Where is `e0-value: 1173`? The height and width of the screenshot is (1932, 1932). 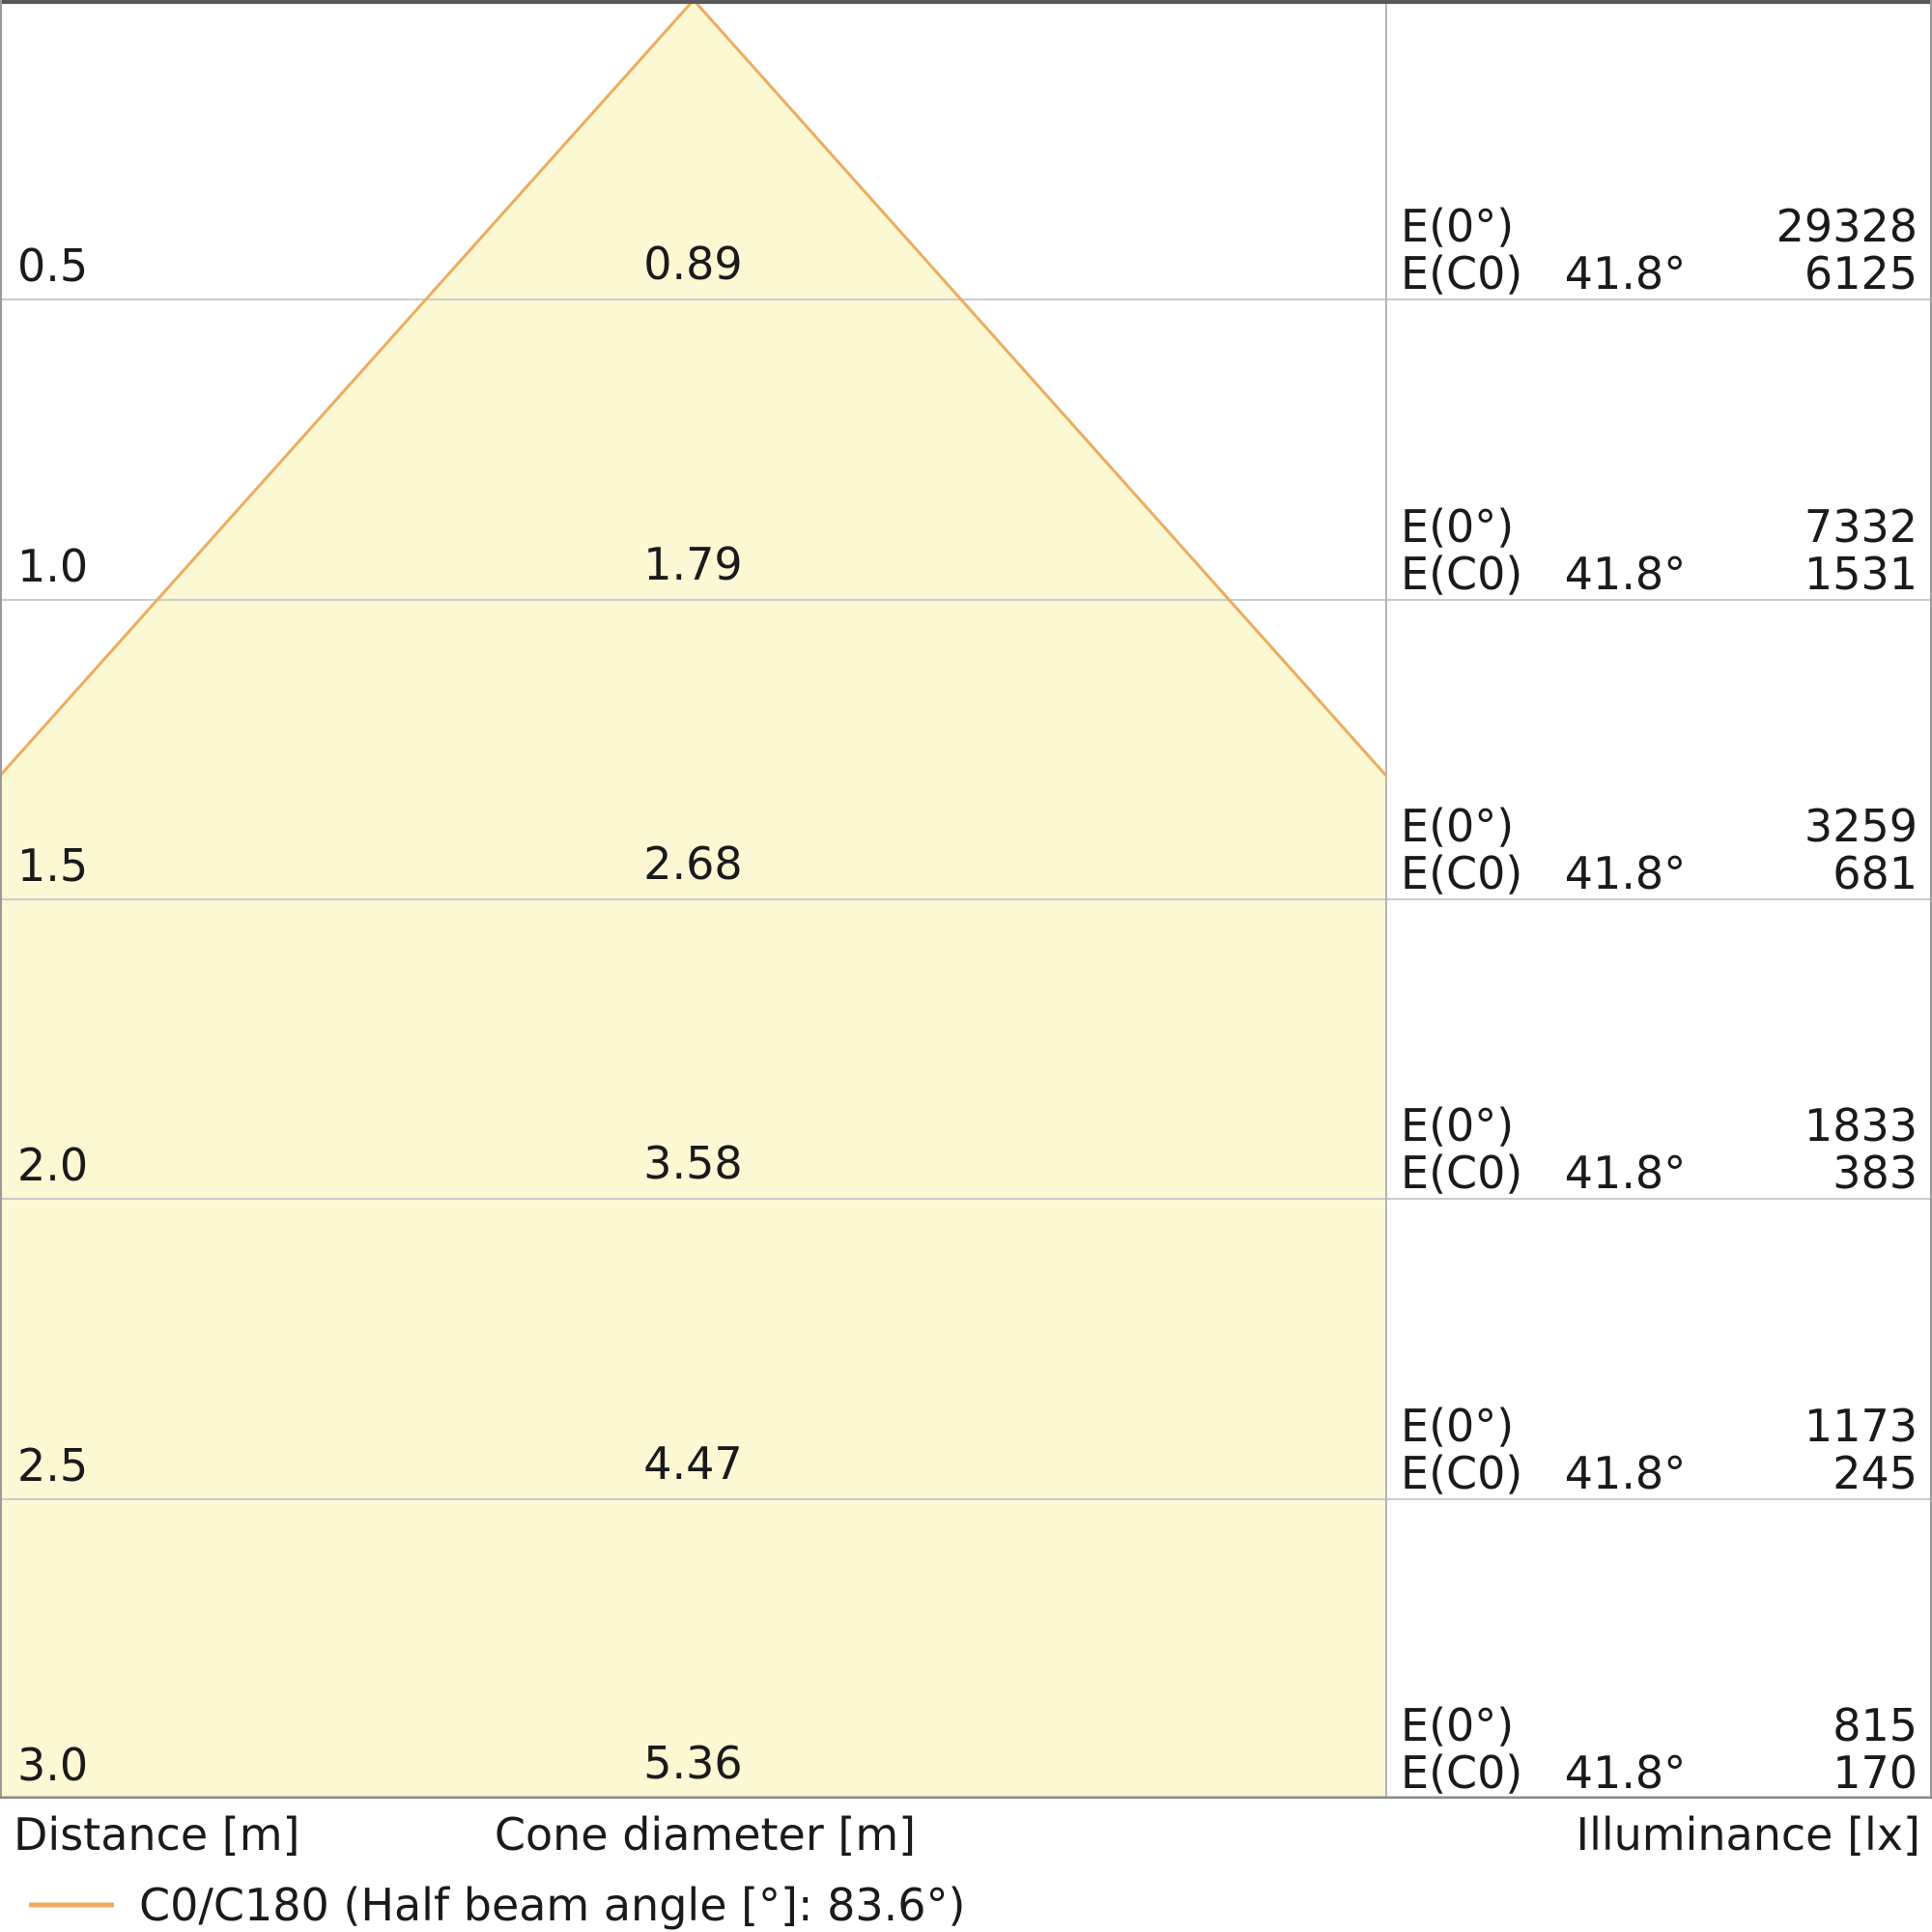
e0-value: 1173 is located at coordinates (1861, 1426).